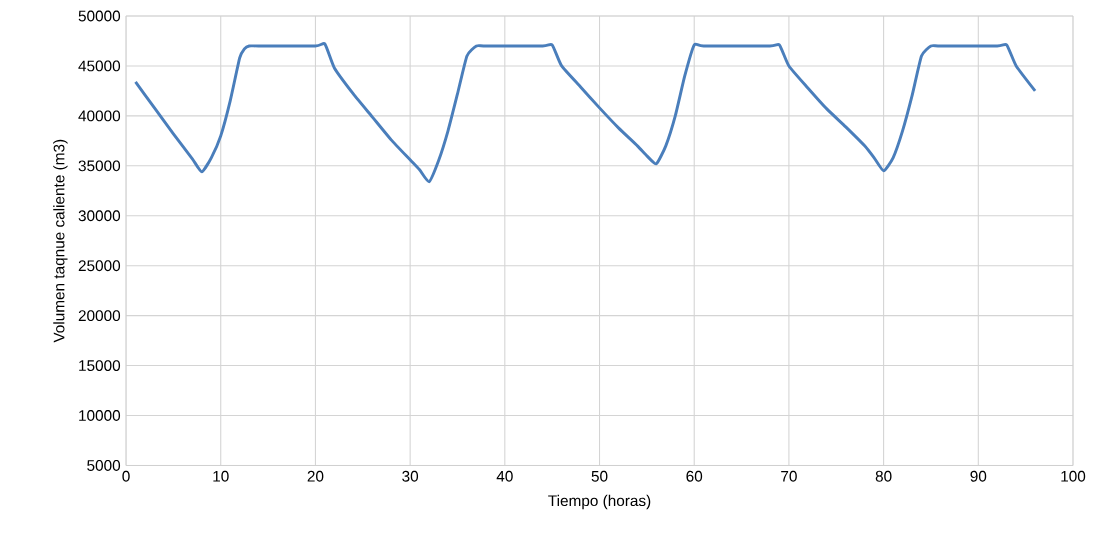 The width and height of the screenshot is (1095, 541). What do you see at coordinates (221, 476) in the screenshot?
I see `x-tick-label: 10` at bounding box center [221, 476].